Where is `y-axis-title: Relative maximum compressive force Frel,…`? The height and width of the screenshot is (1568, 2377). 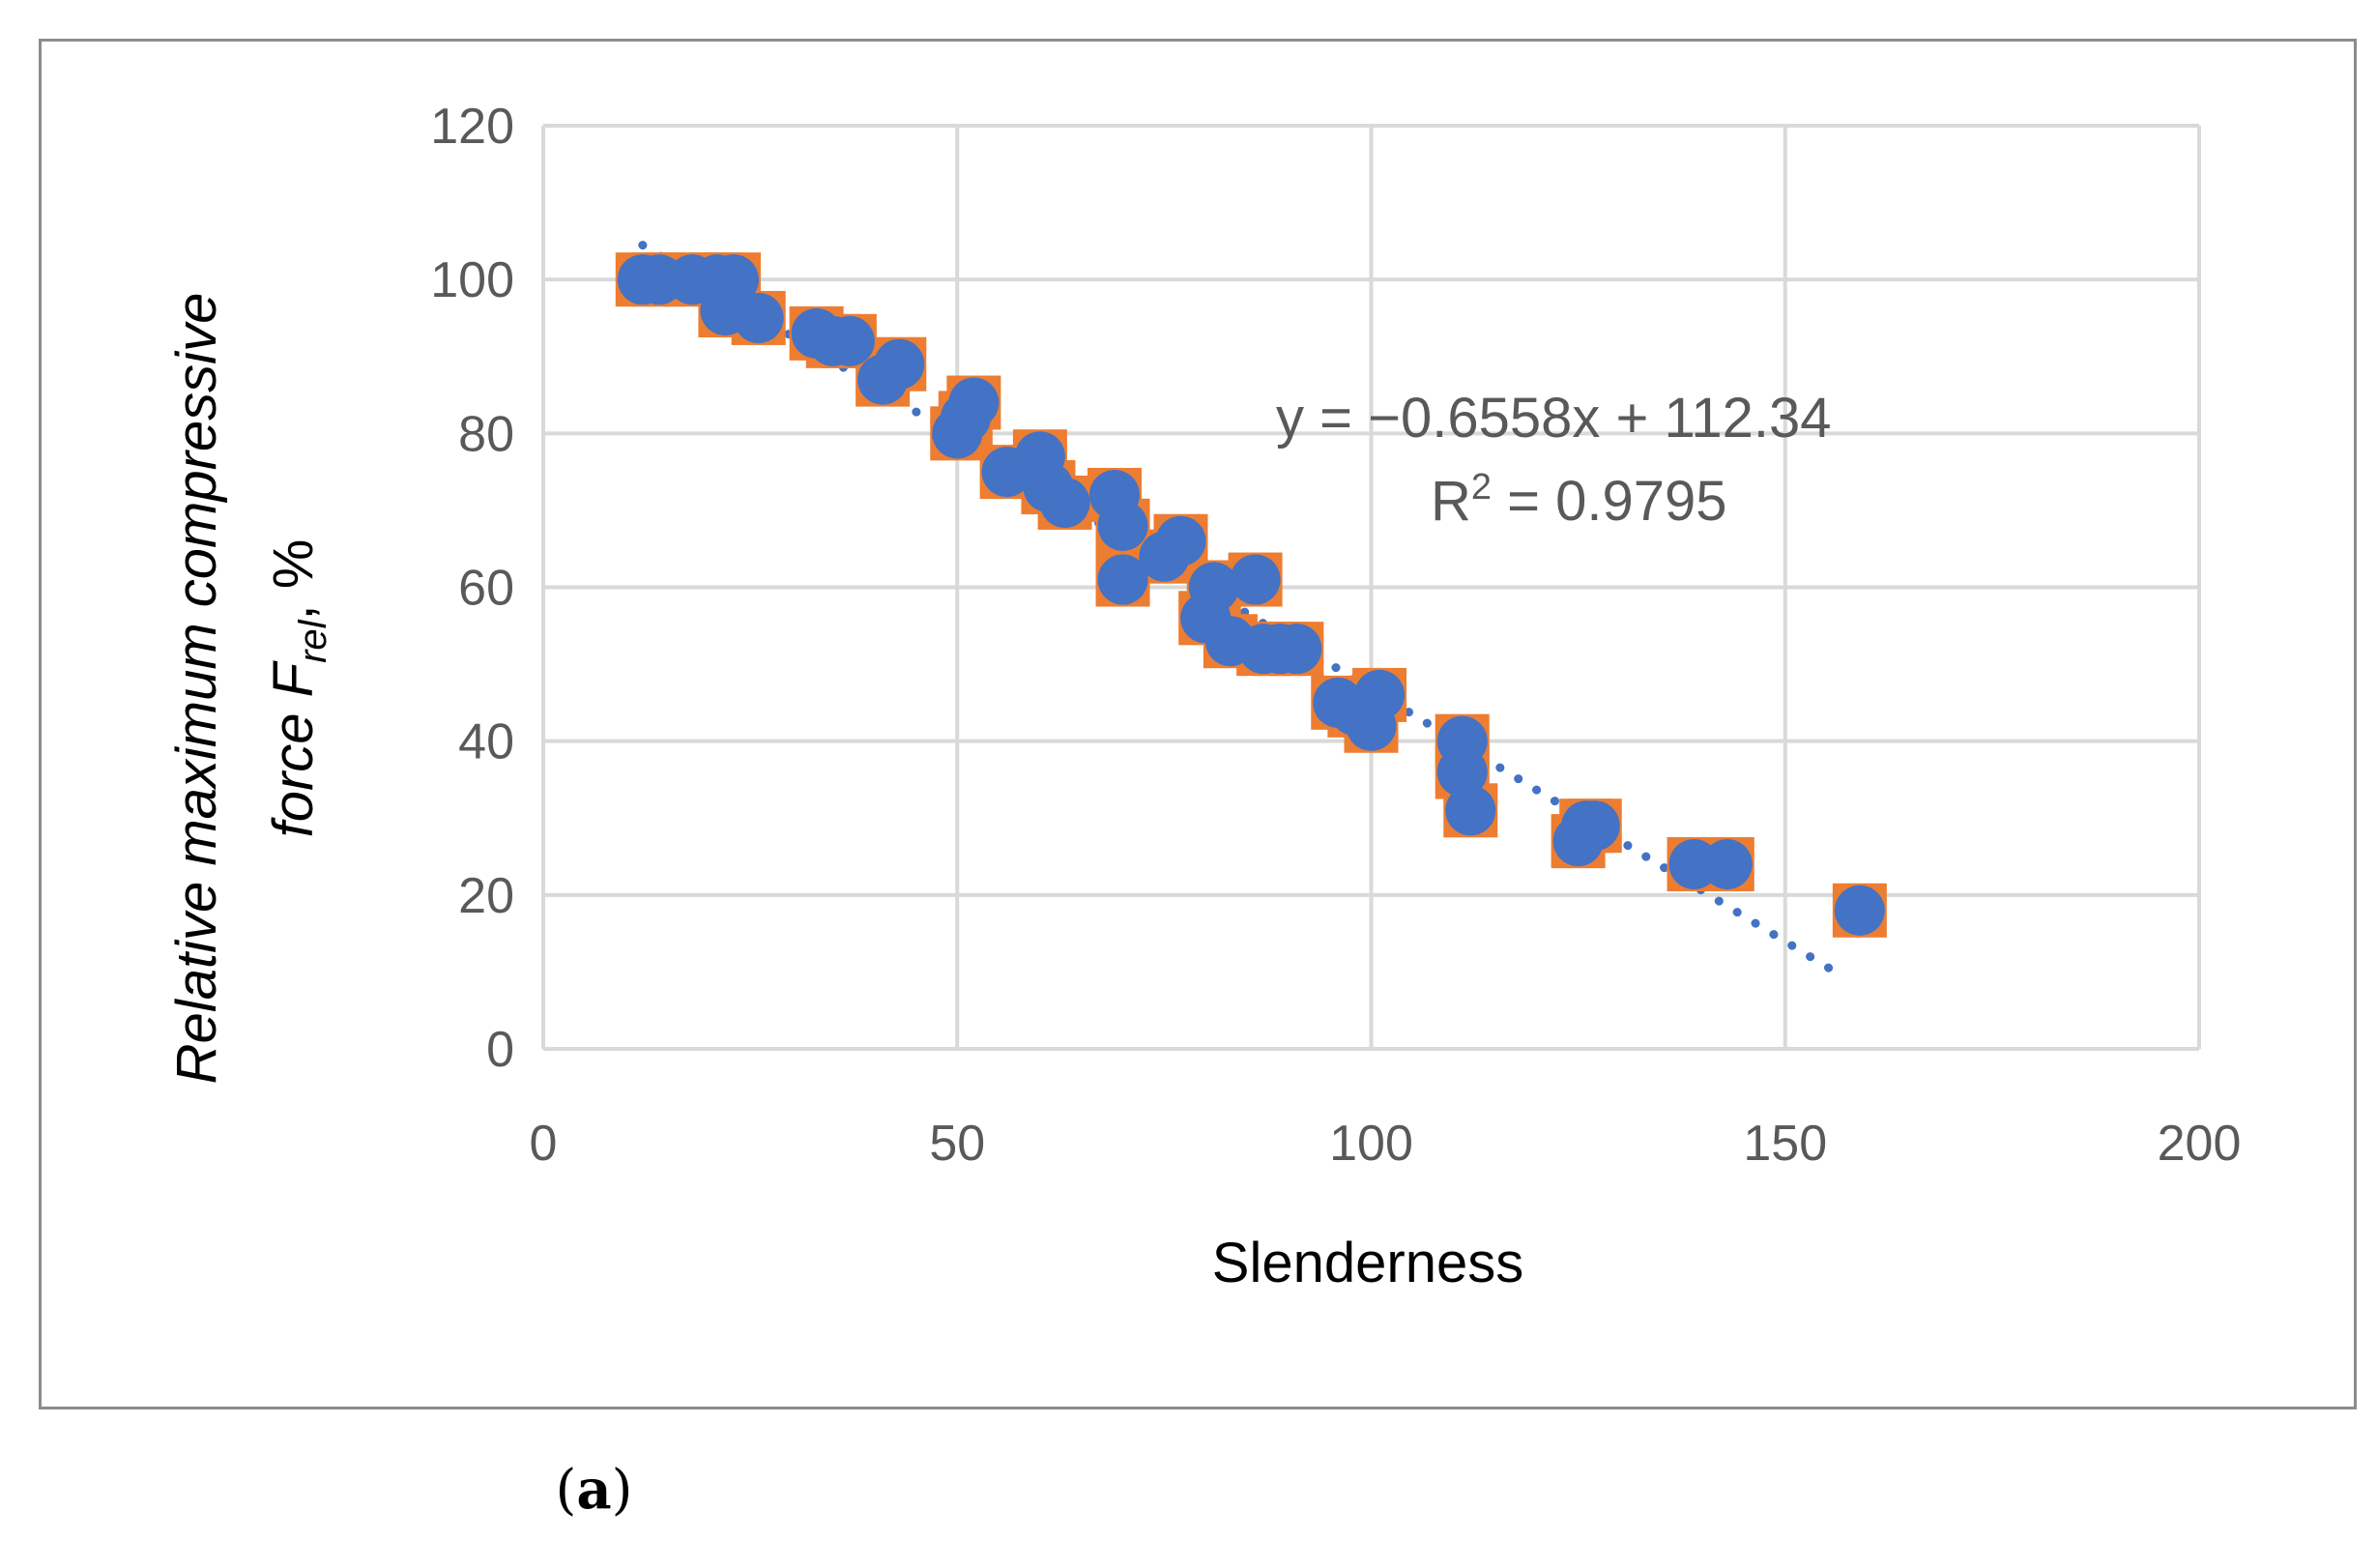 y-axis-title: Relative maximum compressive force Frel,… is located at coordinates (249, 689).